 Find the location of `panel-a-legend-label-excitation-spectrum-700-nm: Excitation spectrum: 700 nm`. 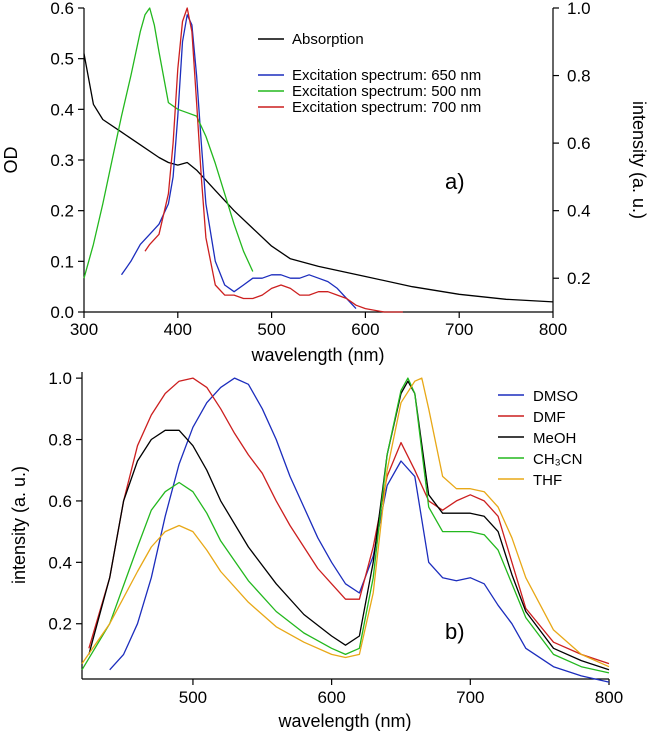

panel-a-legend-label-excitation-spectrum-700-nm: Excitation spectrum: 700 nm is located at coordinates (386, 107).